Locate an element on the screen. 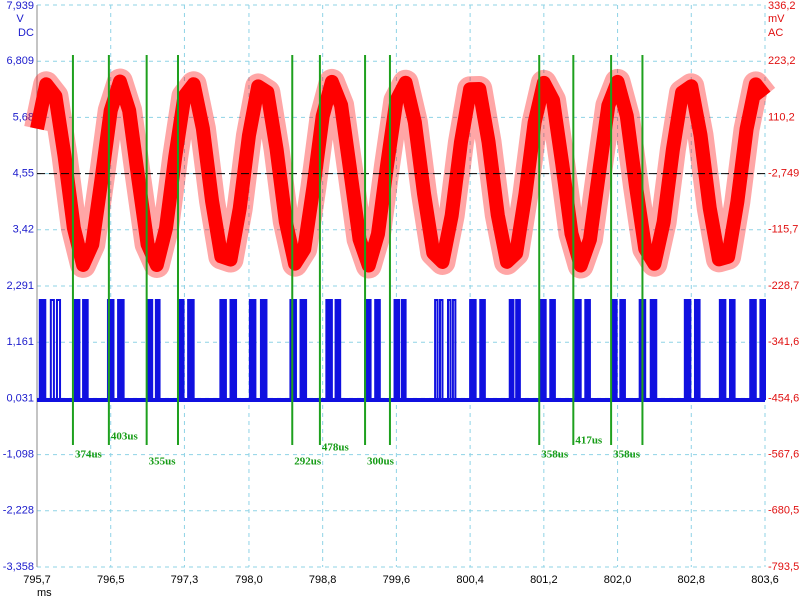 The height and width of the screenshot is (600, 800). y-tick-label: 4,55 is located at coordinates (23, 174).